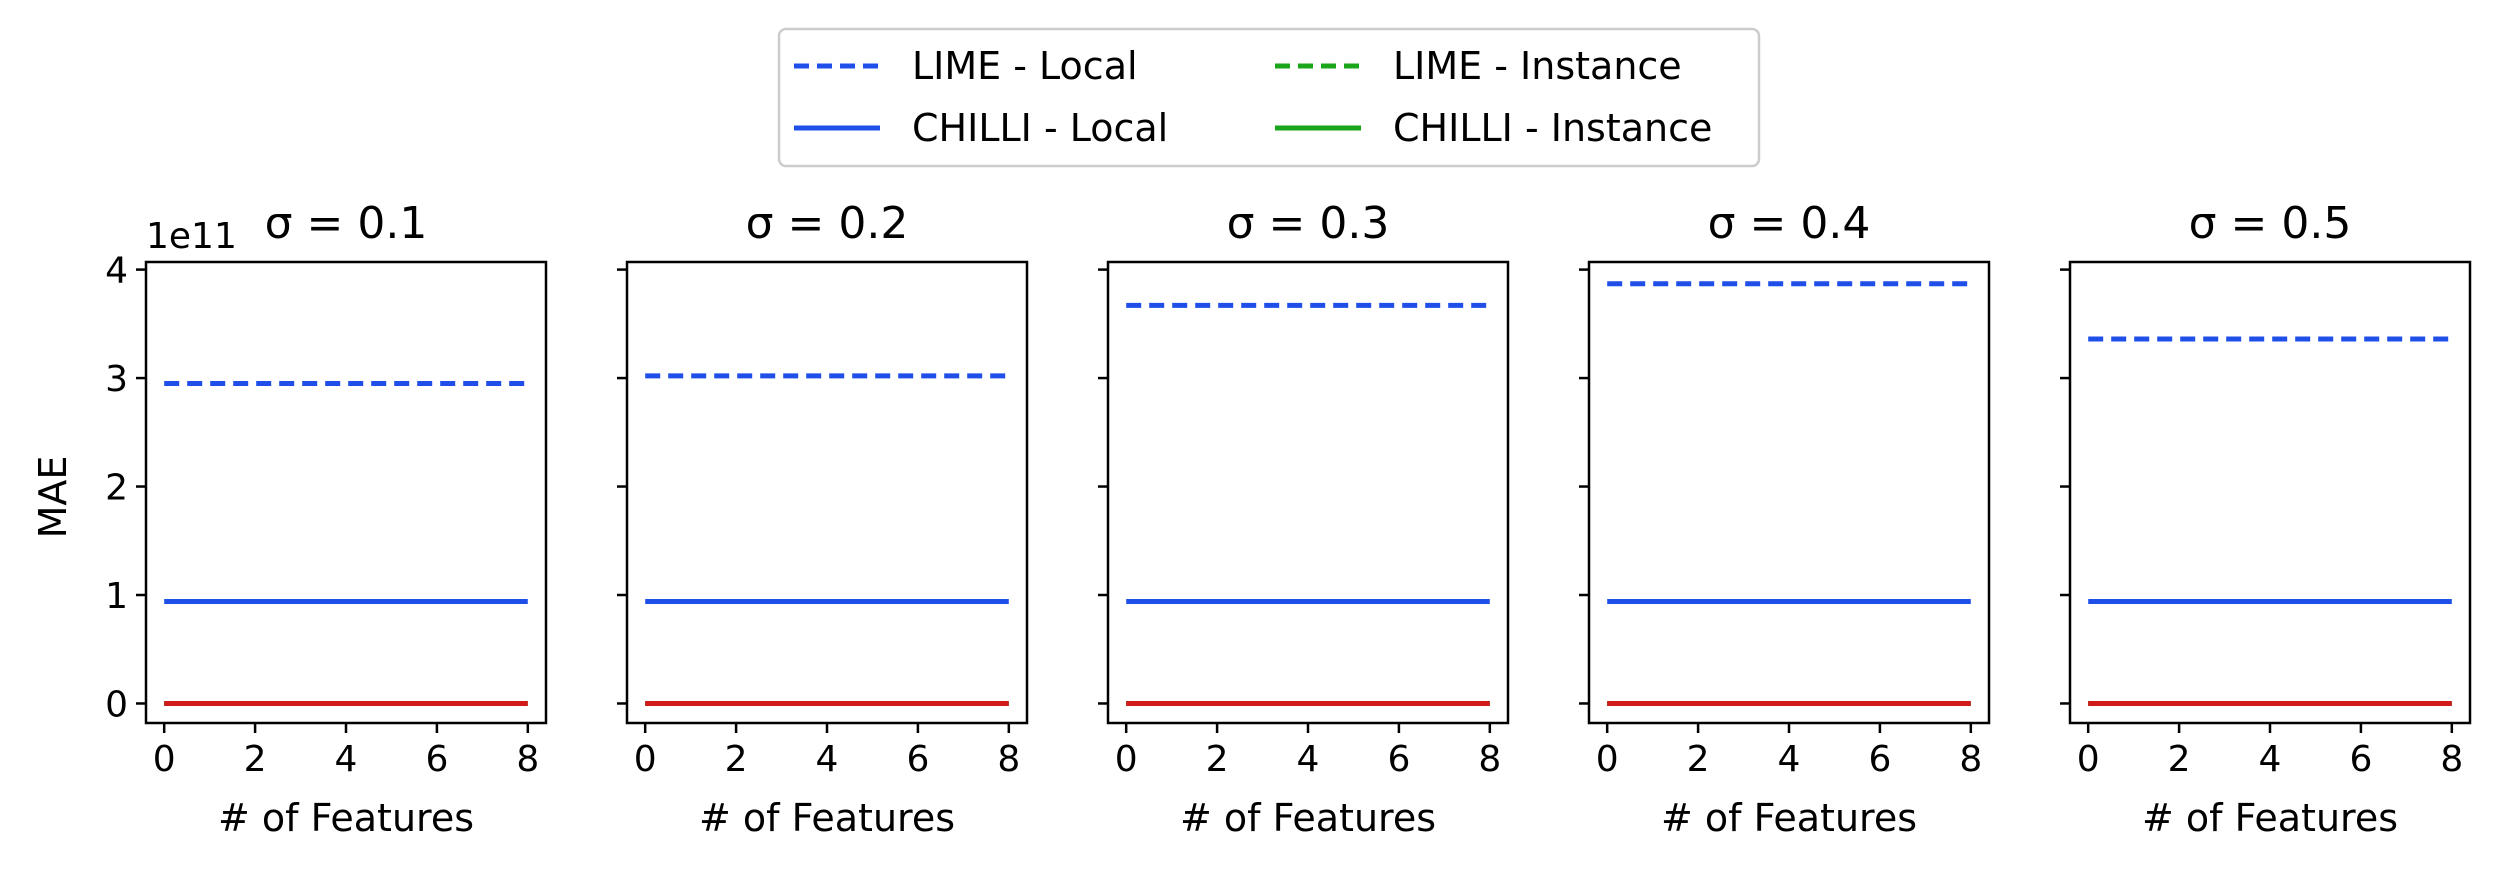 Image resolution: width=2499 pixels, height=883 pixels. I want to click on legend-label-chilli-local: CHILLI - Local, so click(1040, 128).